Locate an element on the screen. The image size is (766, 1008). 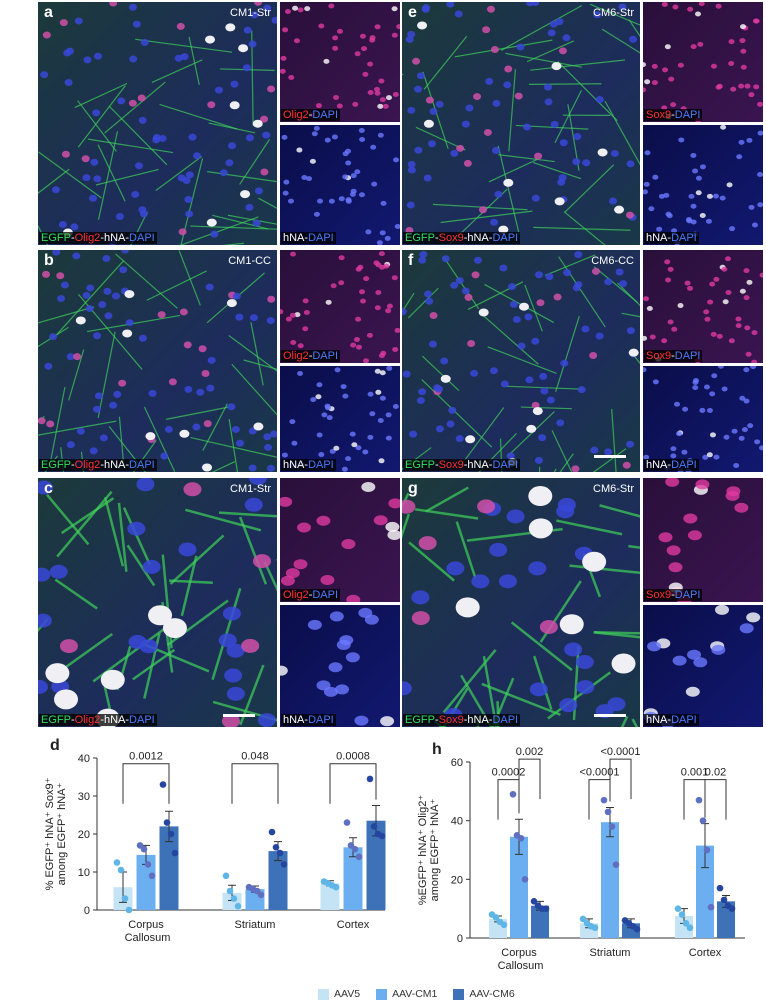
y-tick-label: 40 is located at coordinates (457, 822).